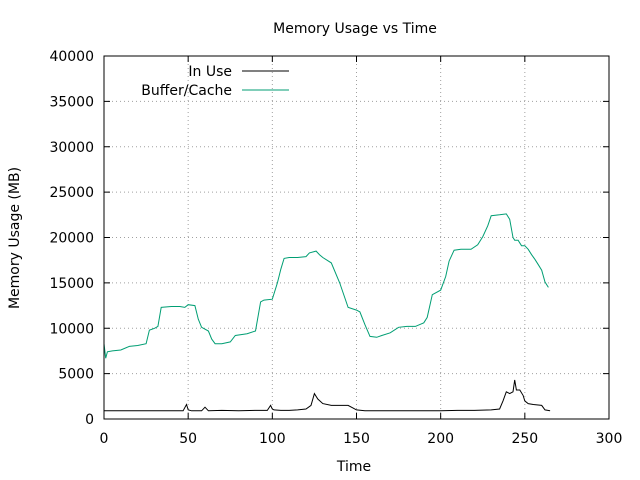 This screenshot has height=480, width=640. What do you see at coordinates (609, 439) in the screenshot?
I see `x-tick-label: 300` at bounding box center [609, 439].